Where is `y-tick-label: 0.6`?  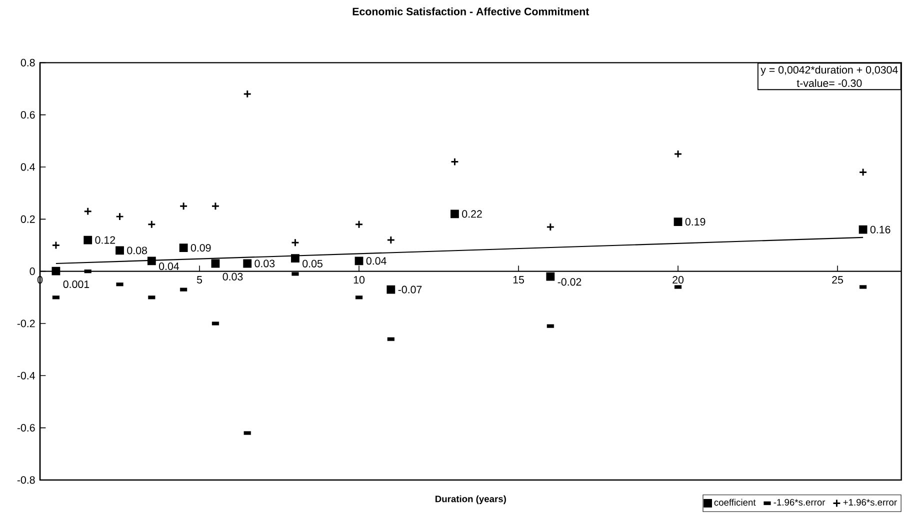 y-tick-label: 0.6 is located at coordinates (27, 115).